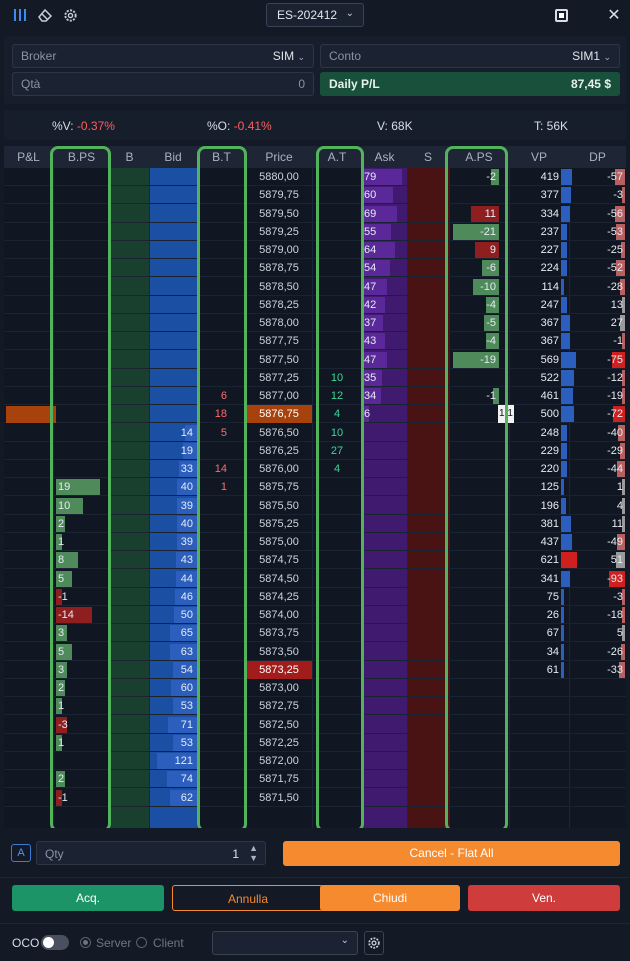  I want to click on ladder-row: 54 3 5873,25 61 -33, so click(315, 669).